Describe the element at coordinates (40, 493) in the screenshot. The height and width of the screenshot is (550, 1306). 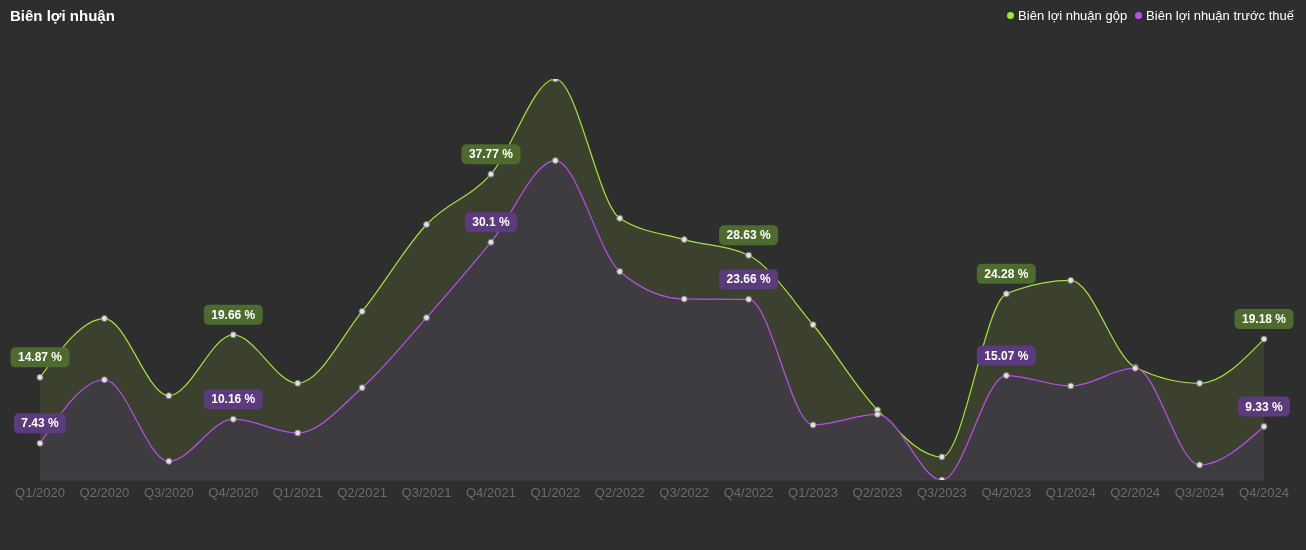
I see `x-tick-label: Q1/2020` at that location.